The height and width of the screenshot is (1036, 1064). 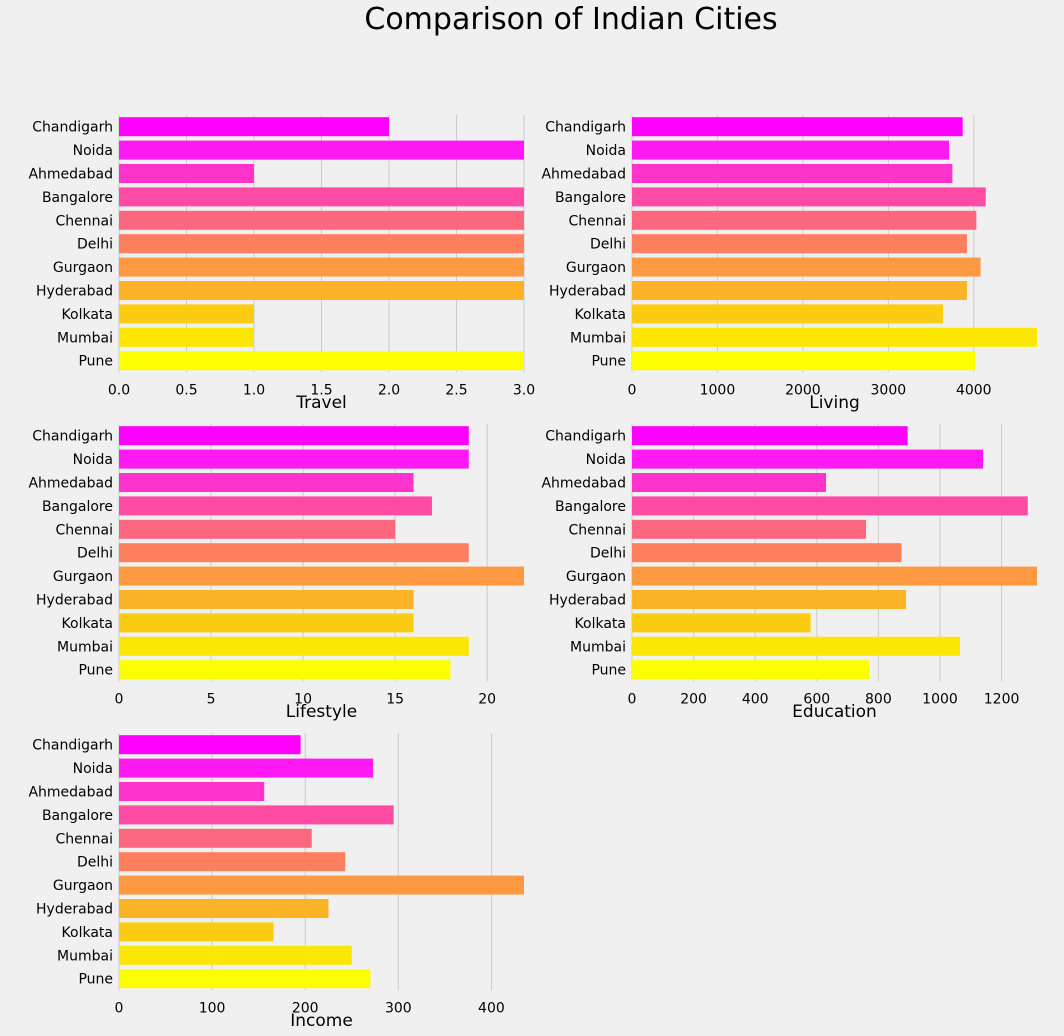 I want to click on tick-label: 2.0, so click(x=389, y=390).